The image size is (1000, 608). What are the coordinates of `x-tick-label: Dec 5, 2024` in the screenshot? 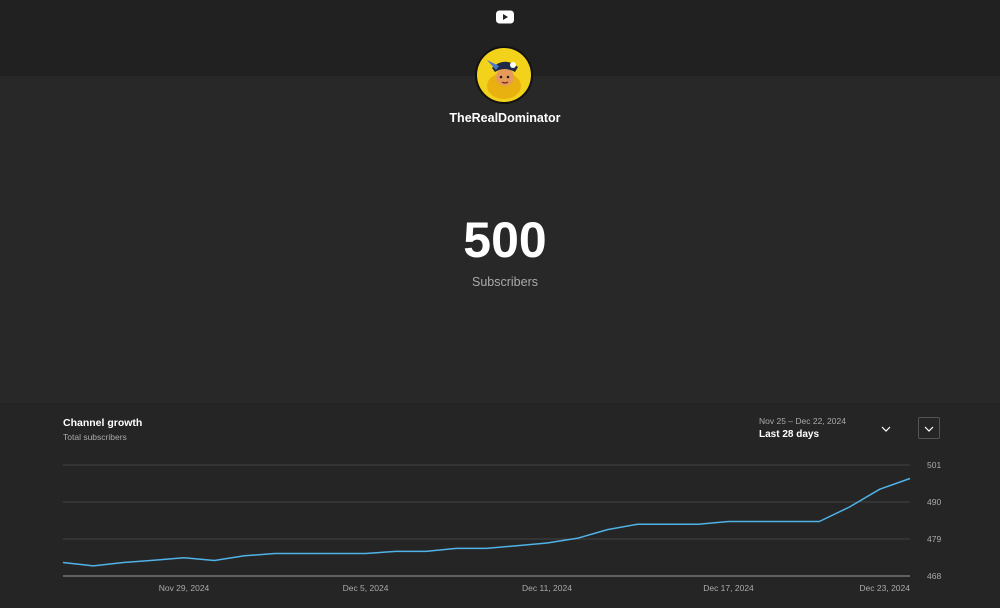 It's located at (366, 588).